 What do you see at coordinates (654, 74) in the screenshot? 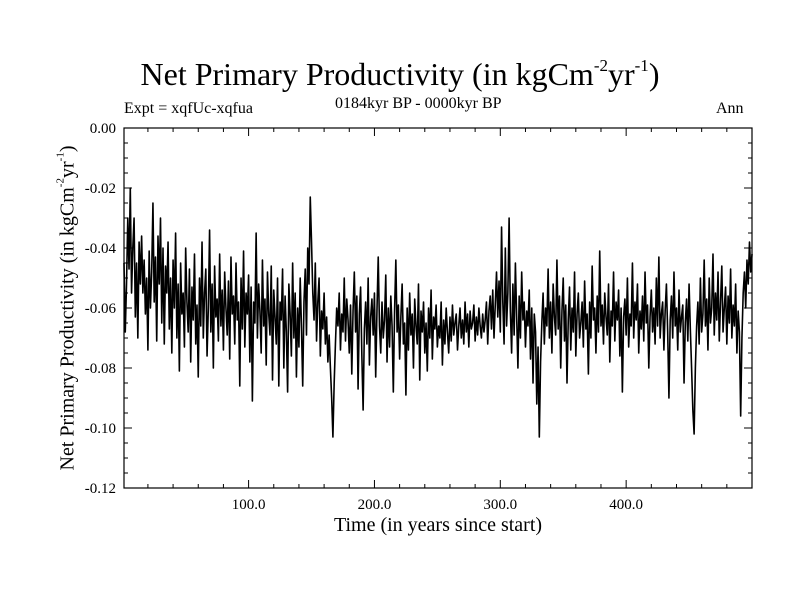
I see `chart-title-end: )` at bounding box center [654, 74].